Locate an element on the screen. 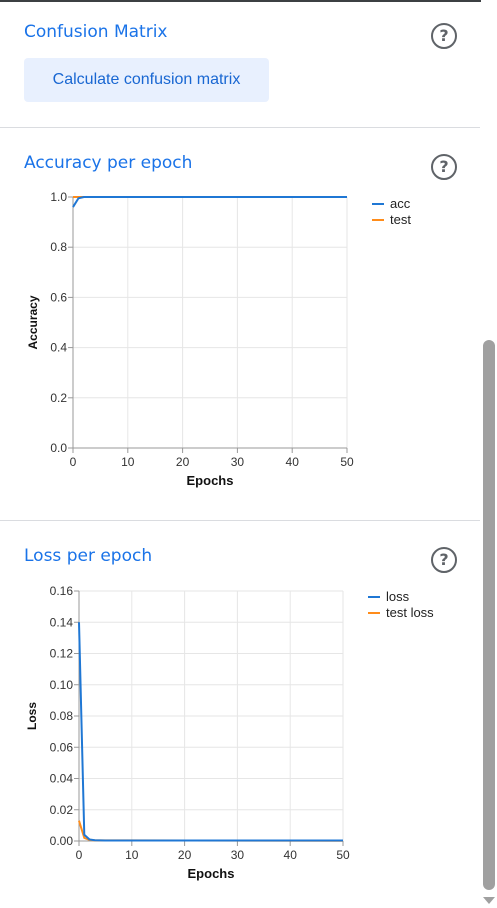  series-line-acc is located at coordinates (209, 202).